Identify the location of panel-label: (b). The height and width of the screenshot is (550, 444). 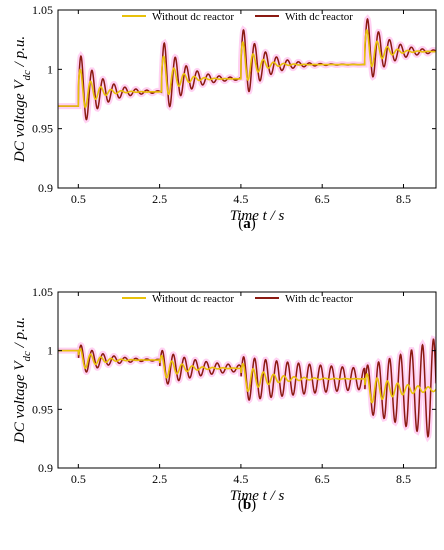
(247, 505).